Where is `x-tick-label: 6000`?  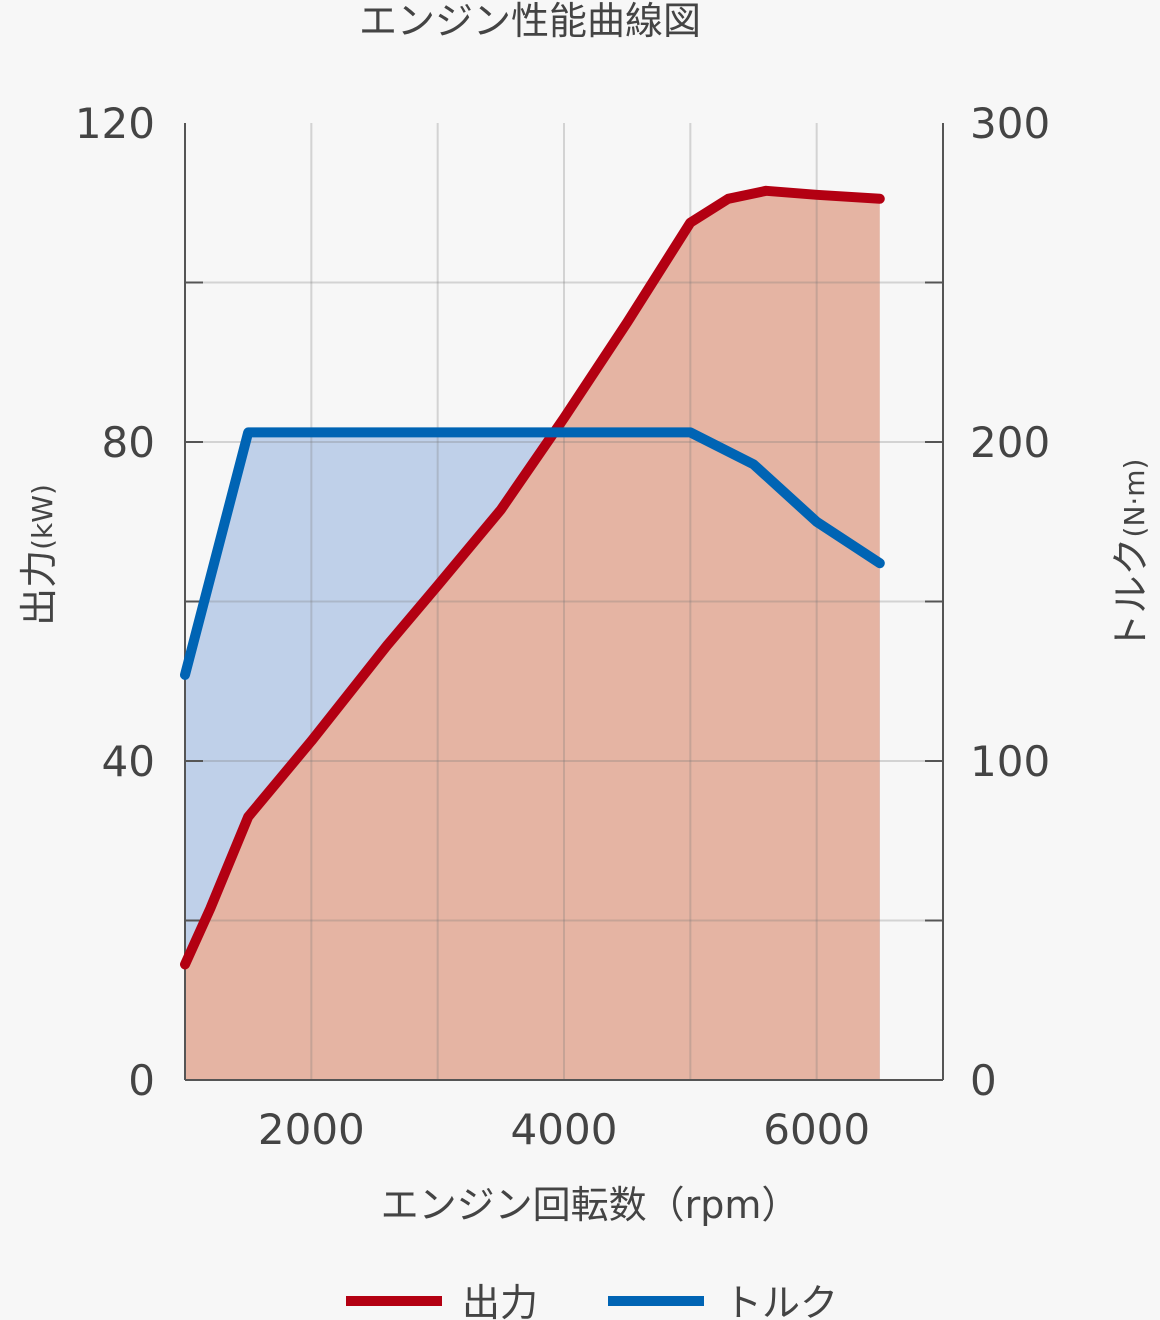
x-tick-label: 6000 is located at coordinates (816, 1129).